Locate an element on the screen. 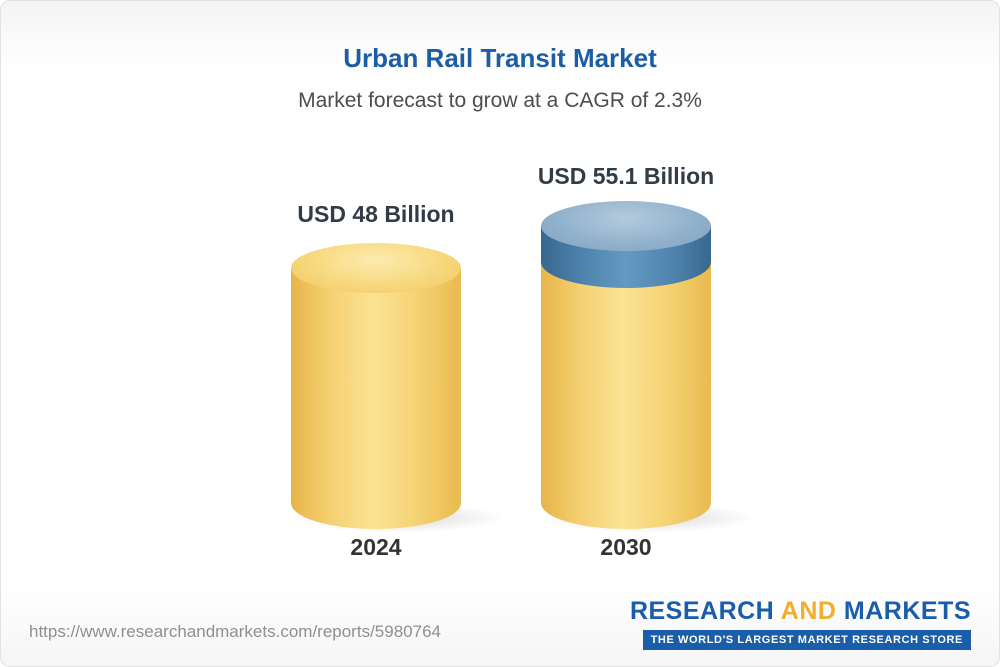 Image resolution: width=1000 pixels, height=667 pixels. category-label-2030: 2030 is located at coordinates (626, 547).